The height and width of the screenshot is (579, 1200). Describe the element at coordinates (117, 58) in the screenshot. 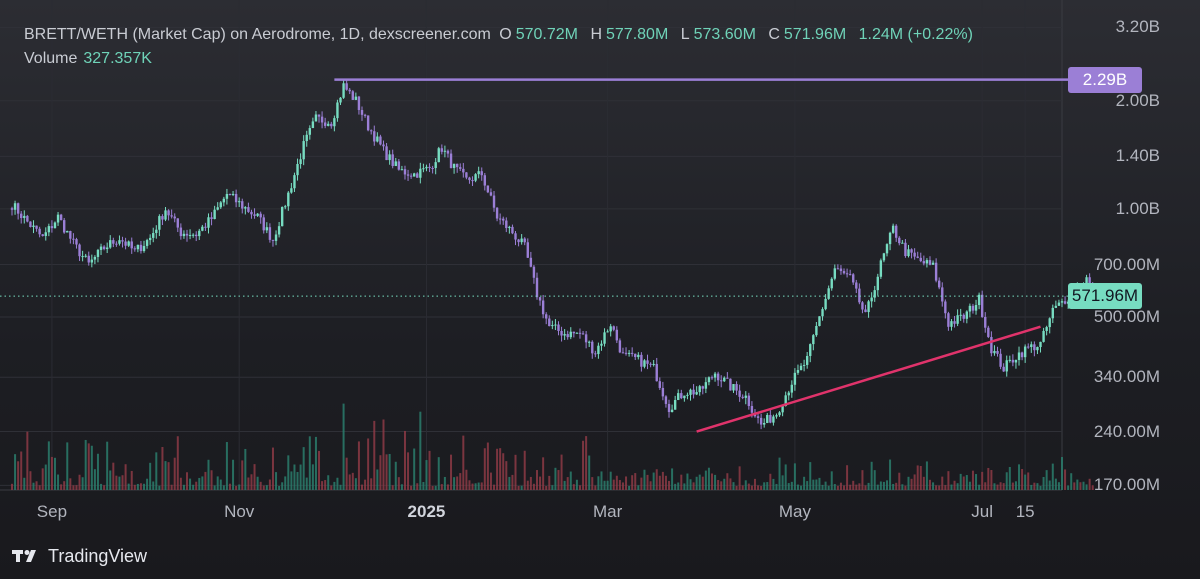

I see `volume-value: 327.357K` at that location.